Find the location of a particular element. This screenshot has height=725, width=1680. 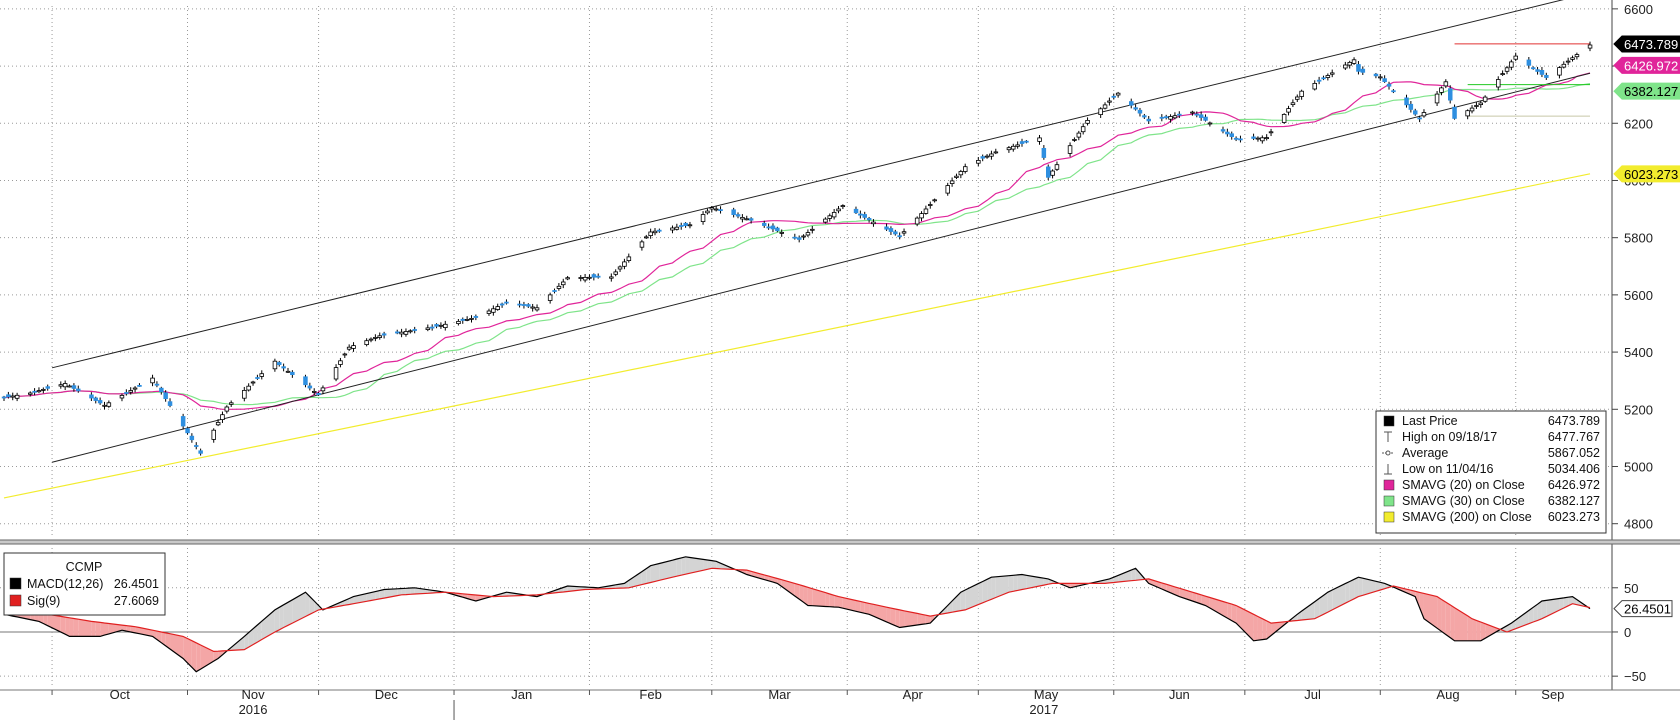

legend-value: 6473.789 is located at coordinates (1574, 421).